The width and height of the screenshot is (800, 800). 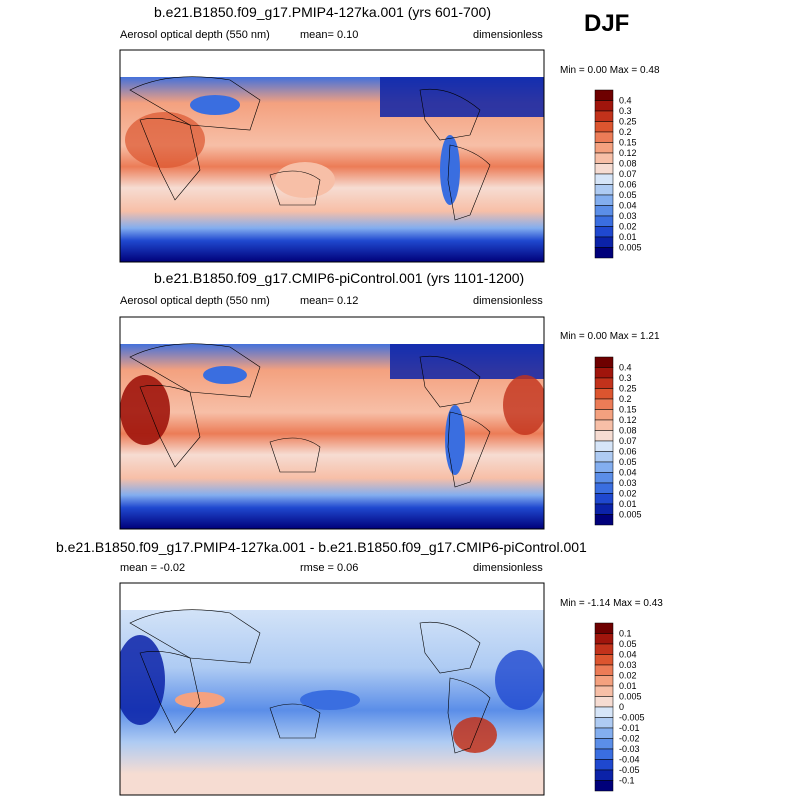 I want to click on colorbar-2-label: 0.07, so click(x=628, y=441).